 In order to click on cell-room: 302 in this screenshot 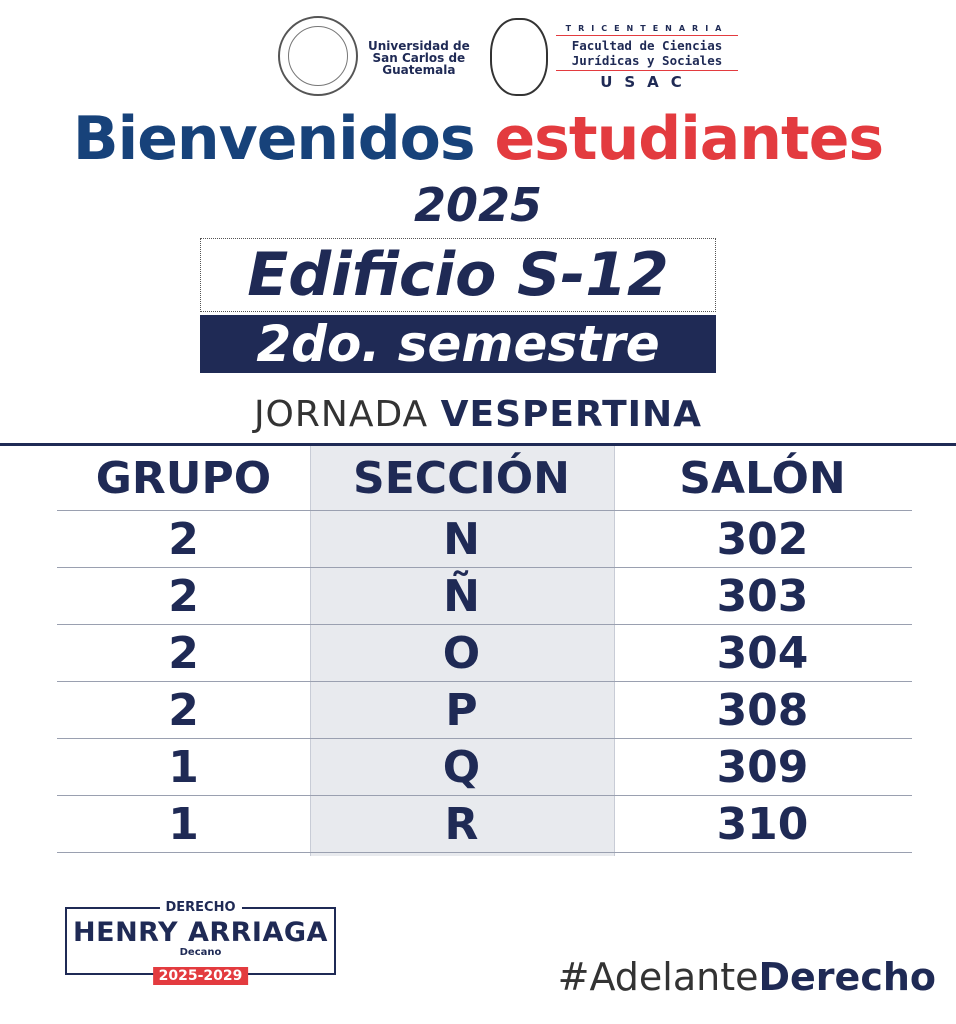, I will do `click(762, 539)`.